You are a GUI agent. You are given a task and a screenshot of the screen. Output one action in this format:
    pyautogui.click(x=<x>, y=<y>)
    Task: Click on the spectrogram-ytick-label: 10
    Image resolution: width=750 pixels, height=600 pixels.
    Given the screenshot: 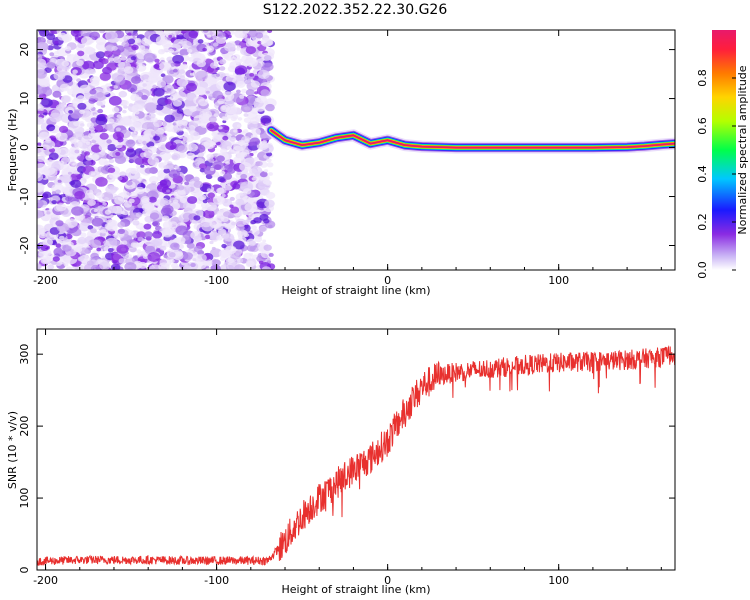 What is the action you would take?
    pyautogui.click(x=24, y=99)
    